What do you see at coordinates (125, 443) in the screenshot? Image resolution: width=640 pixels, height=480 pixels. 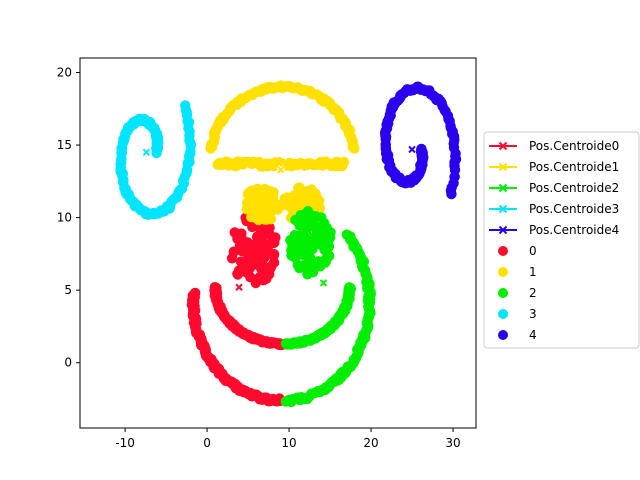 I see `x-tick-label: -10` at bounding box center [125, 443].